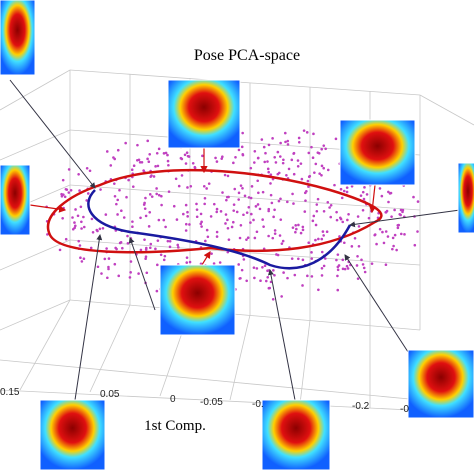 Image resolution: width=474 pixels, height=474 pixels. What do you see at coordinates (361, 406) in the screenshot?
I see `tick-label: -0.2` at bounding box center [361, 406].